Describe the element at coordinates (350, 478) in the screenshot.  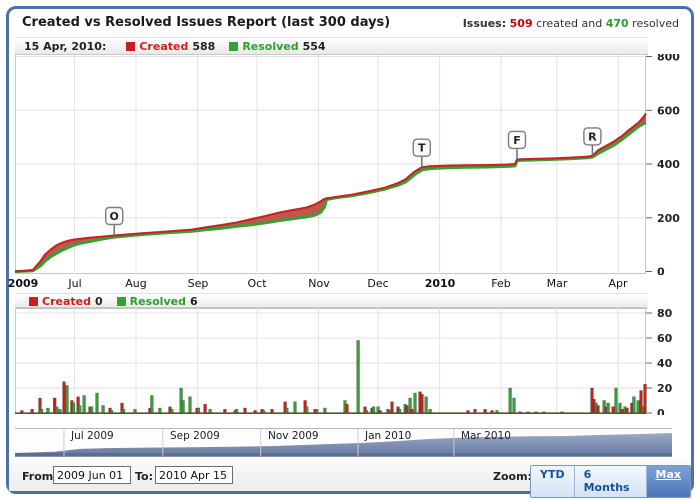
I see `footer-toolbar: From: To: Zoom: YTD 6 Months Max` at that location.